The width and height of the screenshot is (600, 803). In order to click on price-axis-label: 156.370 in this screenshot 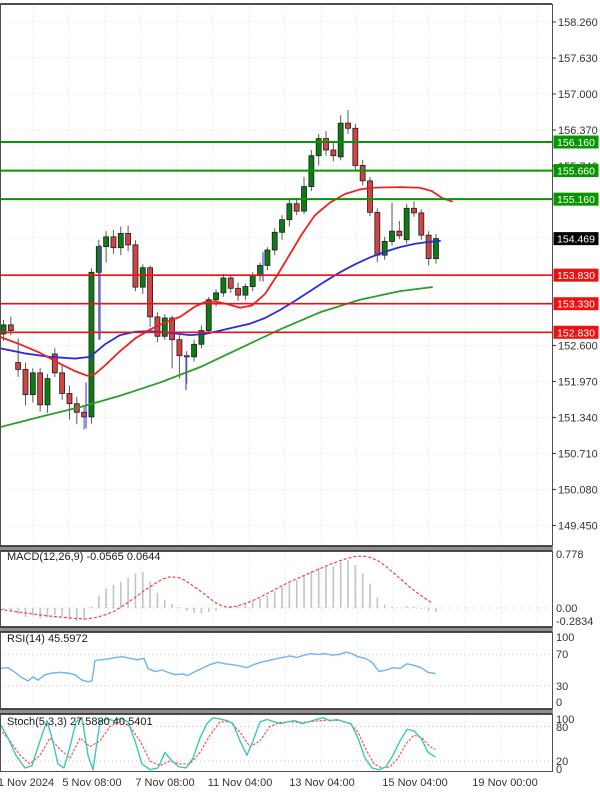, I will do `click(578, 131)`.